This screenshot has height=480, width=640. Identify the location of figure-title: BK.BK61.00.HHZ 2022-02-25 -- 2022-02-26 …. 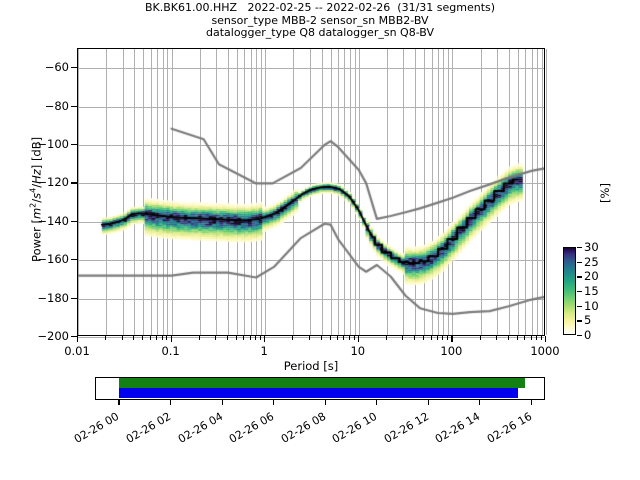
(320, 20).